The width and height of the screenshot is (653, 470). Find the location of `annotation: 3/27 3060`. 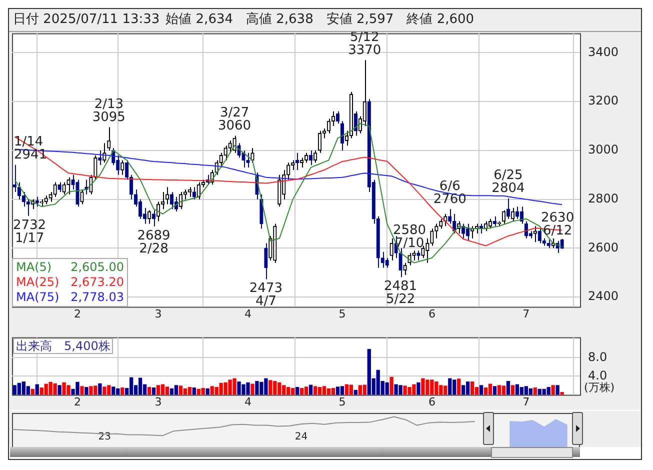

annotation: 3/27 3060 is located at coordinates (235, 120).